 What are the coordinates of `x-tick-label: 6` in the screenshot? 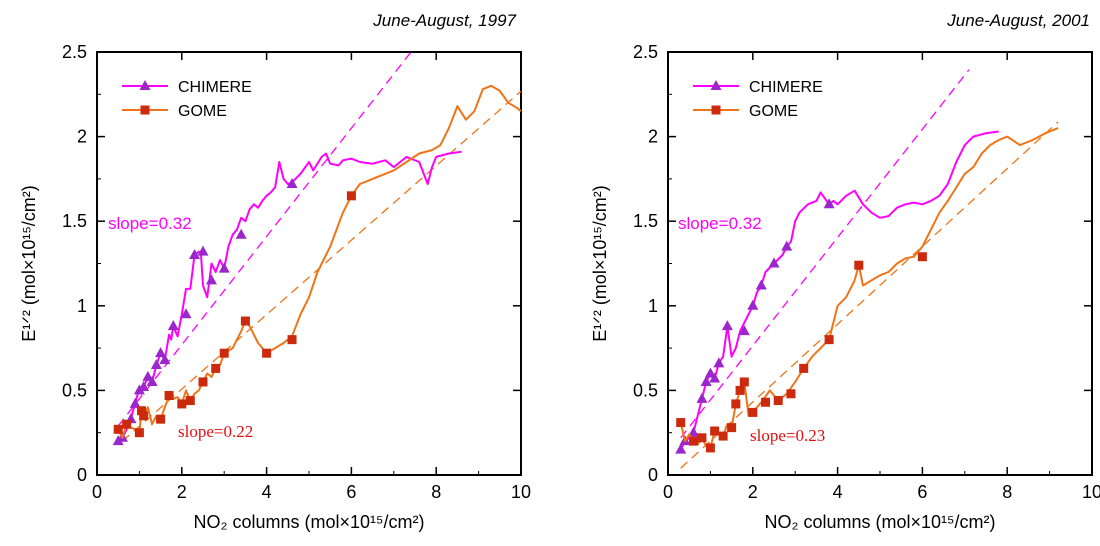 It's located at (351, 492).